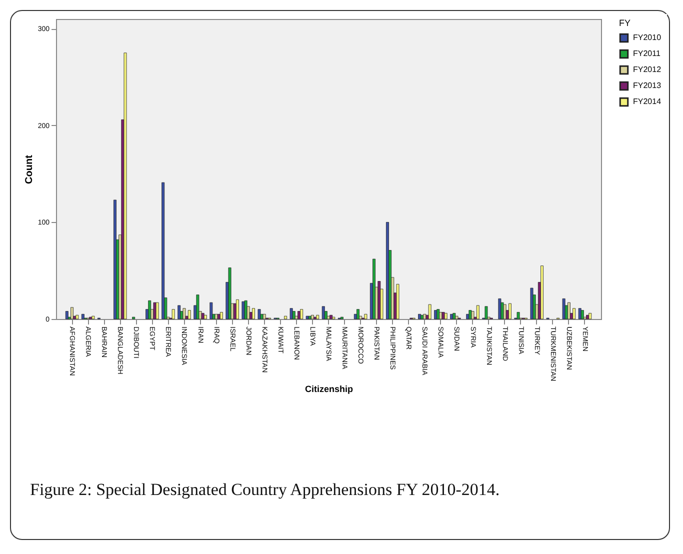 This screenshot has width=683, height=554. Describe the element at coordinates (329, 389) in the screenshot. I see `x-axis-title: Citizenship` at that location.